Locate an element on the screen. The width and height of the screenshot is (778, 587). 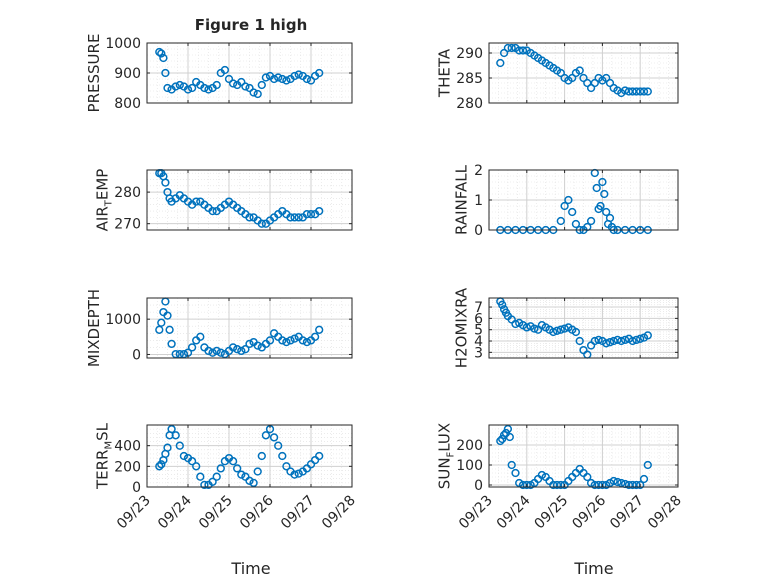
air_temp-y-tick-label: 280 is located at coordinates (127, 193).